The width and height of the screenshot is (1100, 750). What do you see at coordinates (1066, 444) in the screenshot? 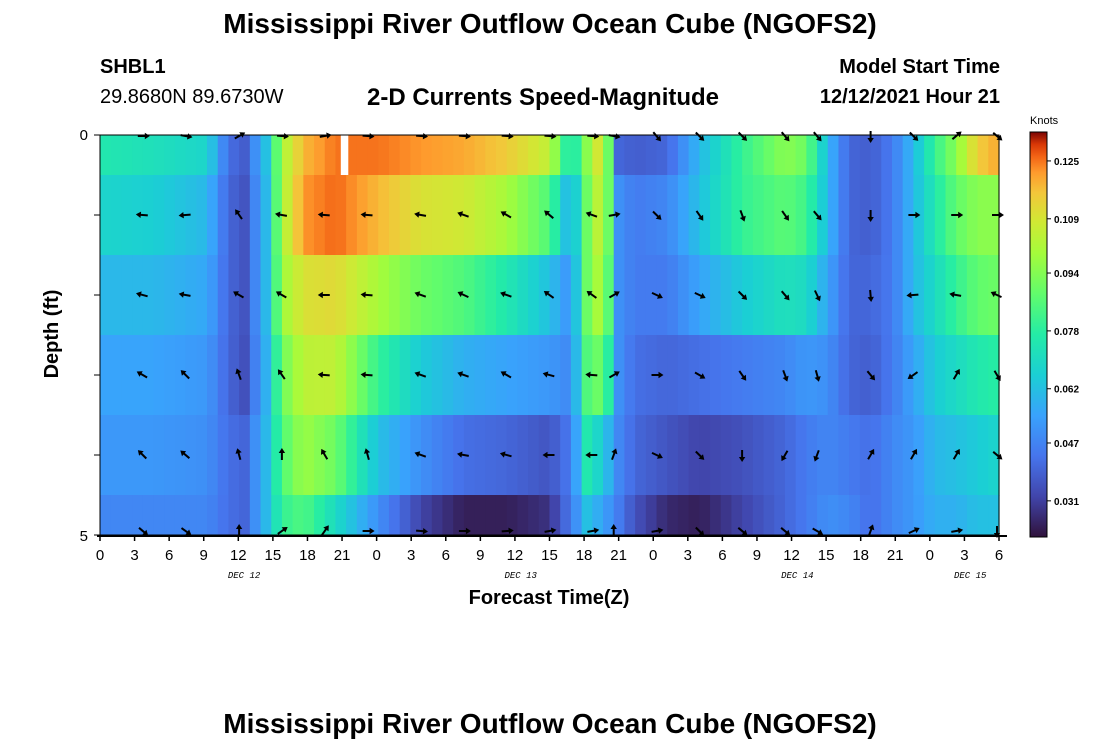
I see `colorbar-tick-label: 0.047` at bounding box center [1066, 444].